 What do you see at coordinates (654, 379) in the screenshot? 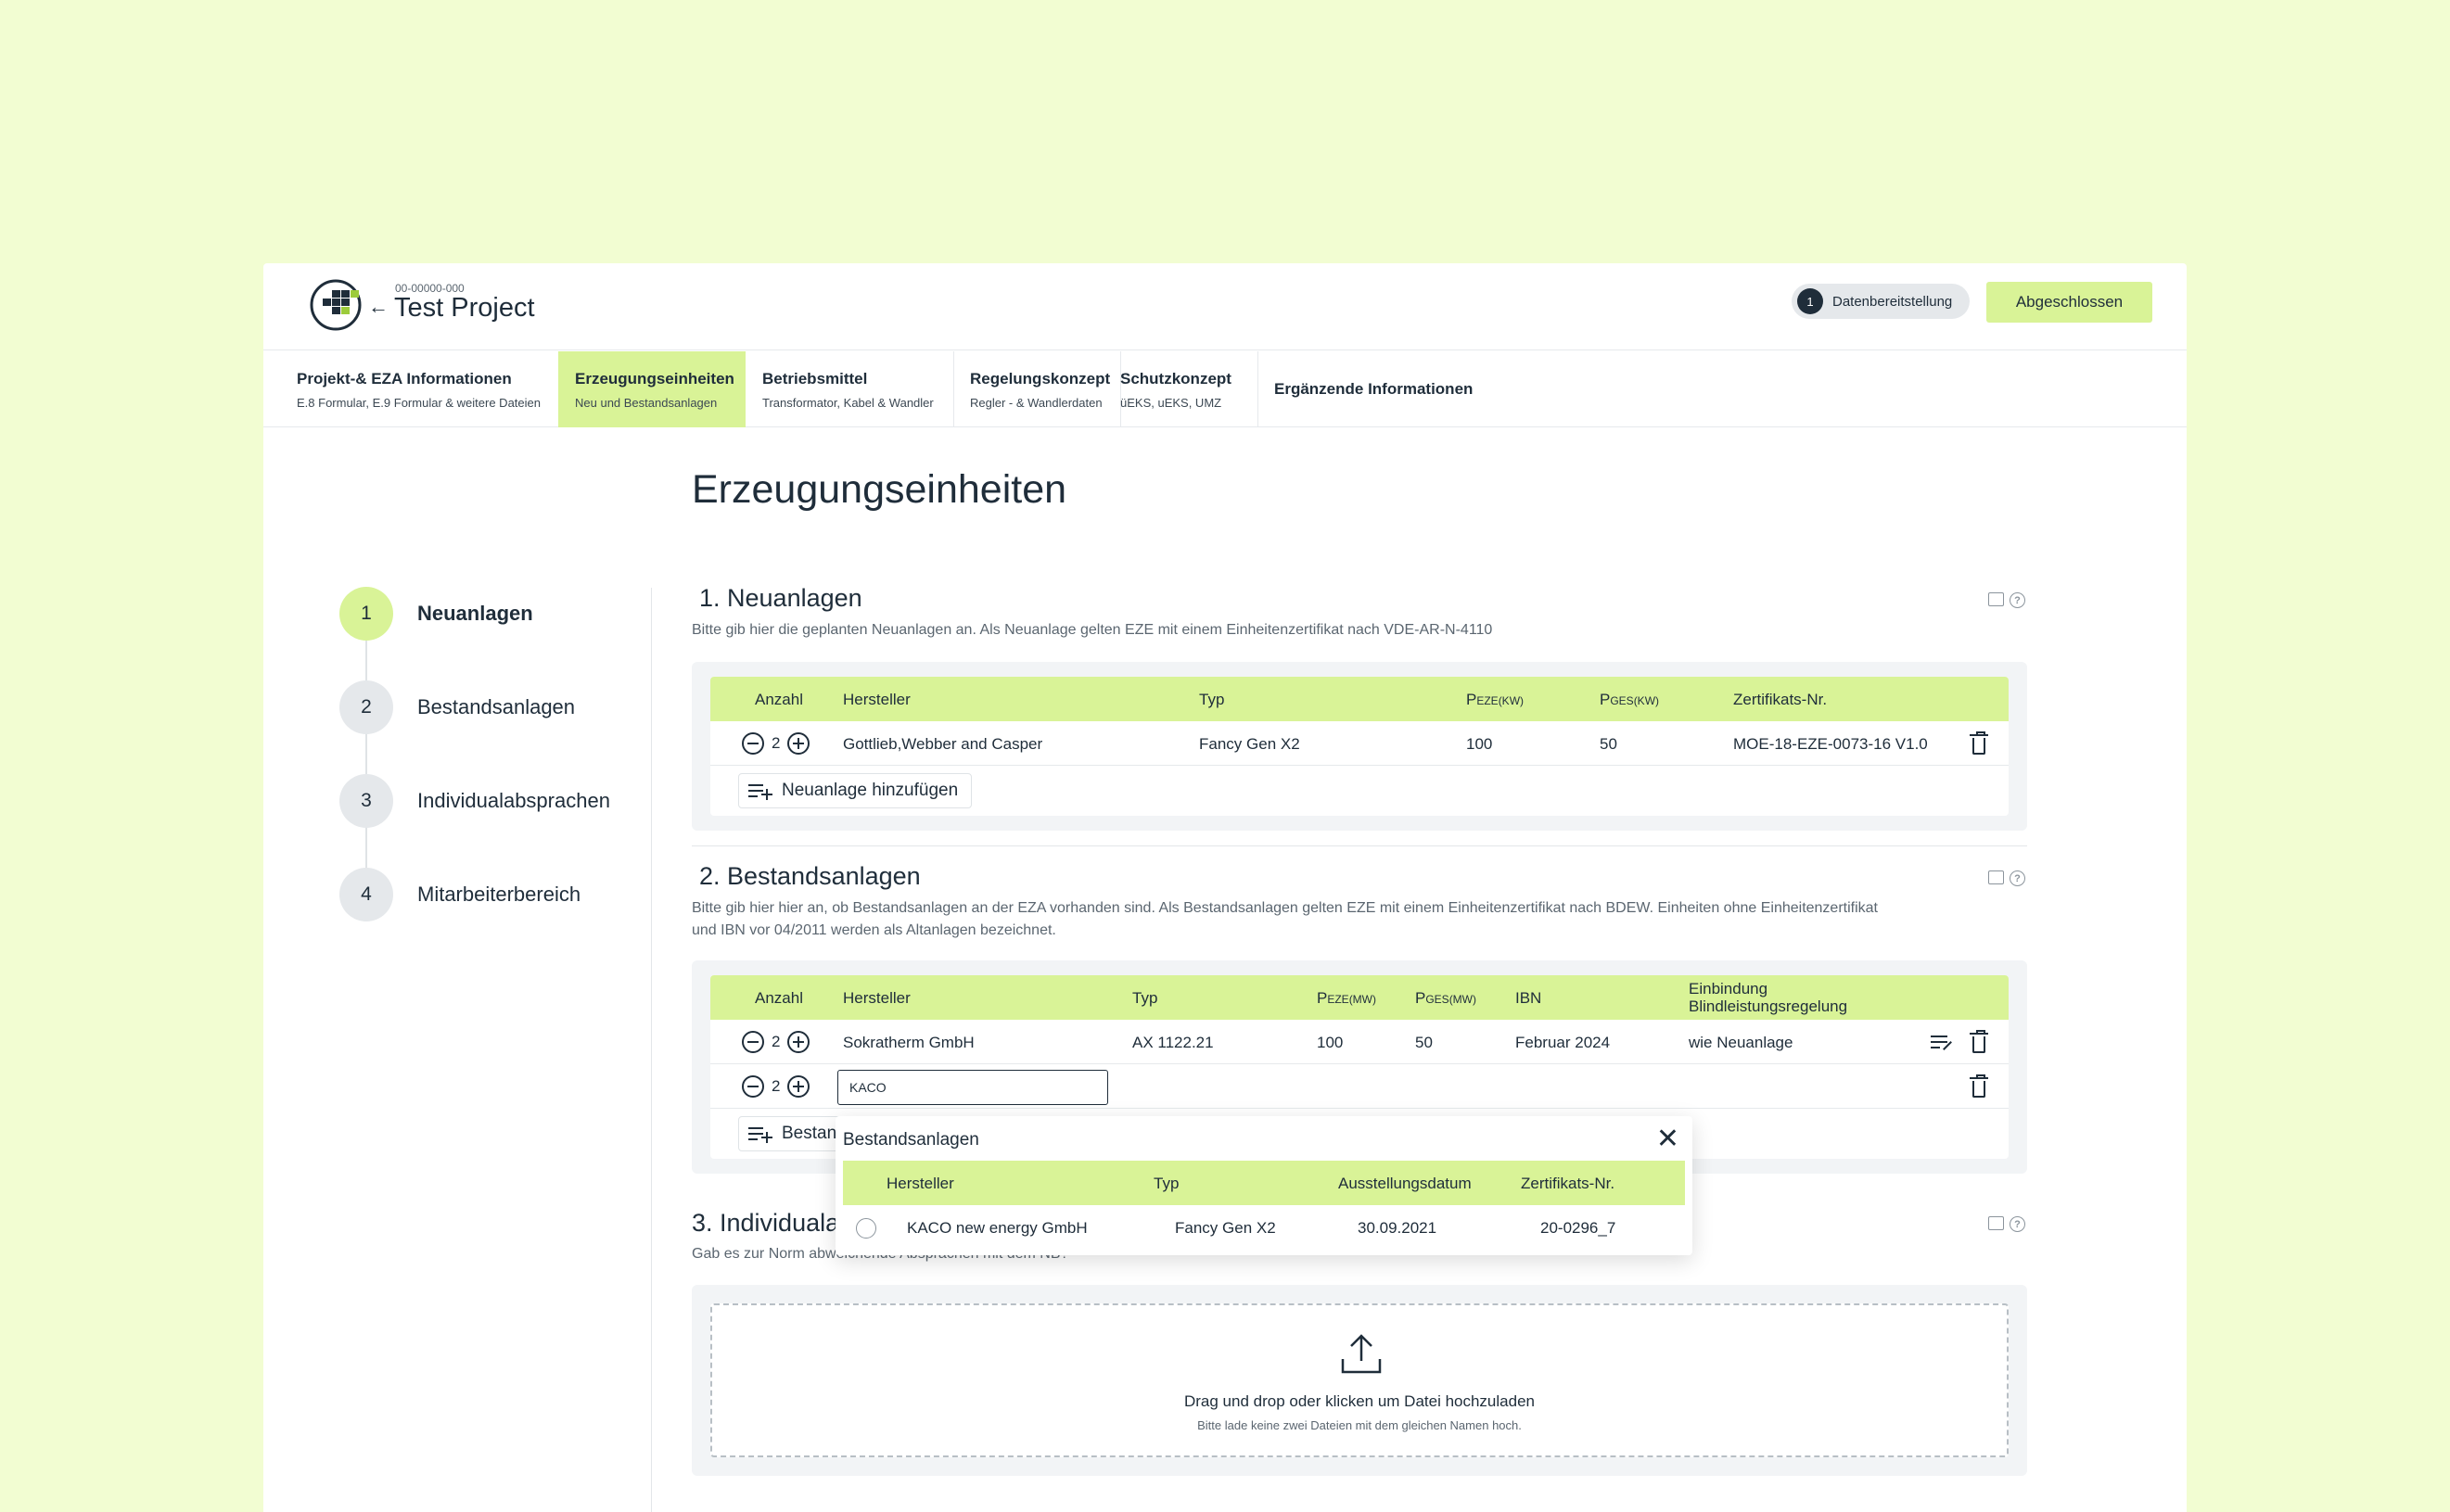
I see `tab-title: Erzeugungseinheiten` at bounding box center [654, 379].